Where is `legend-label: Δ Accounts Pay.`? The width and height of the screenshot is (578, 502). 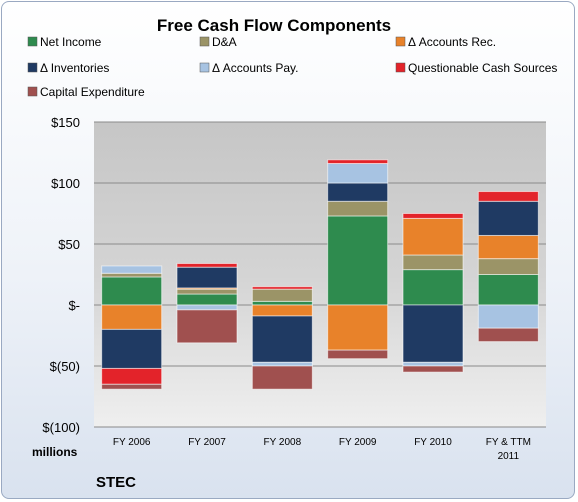
legend-label: Δ Accounts Pay. is located at coordinates (255, 68).